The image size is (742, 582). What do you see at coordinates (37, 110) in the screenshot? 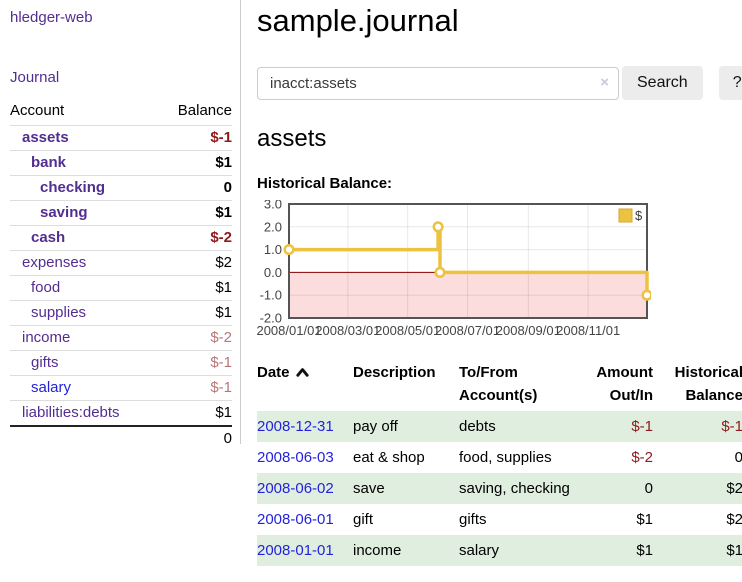
I see `accounts-header-account: Account` at bounding box center [37, 110].